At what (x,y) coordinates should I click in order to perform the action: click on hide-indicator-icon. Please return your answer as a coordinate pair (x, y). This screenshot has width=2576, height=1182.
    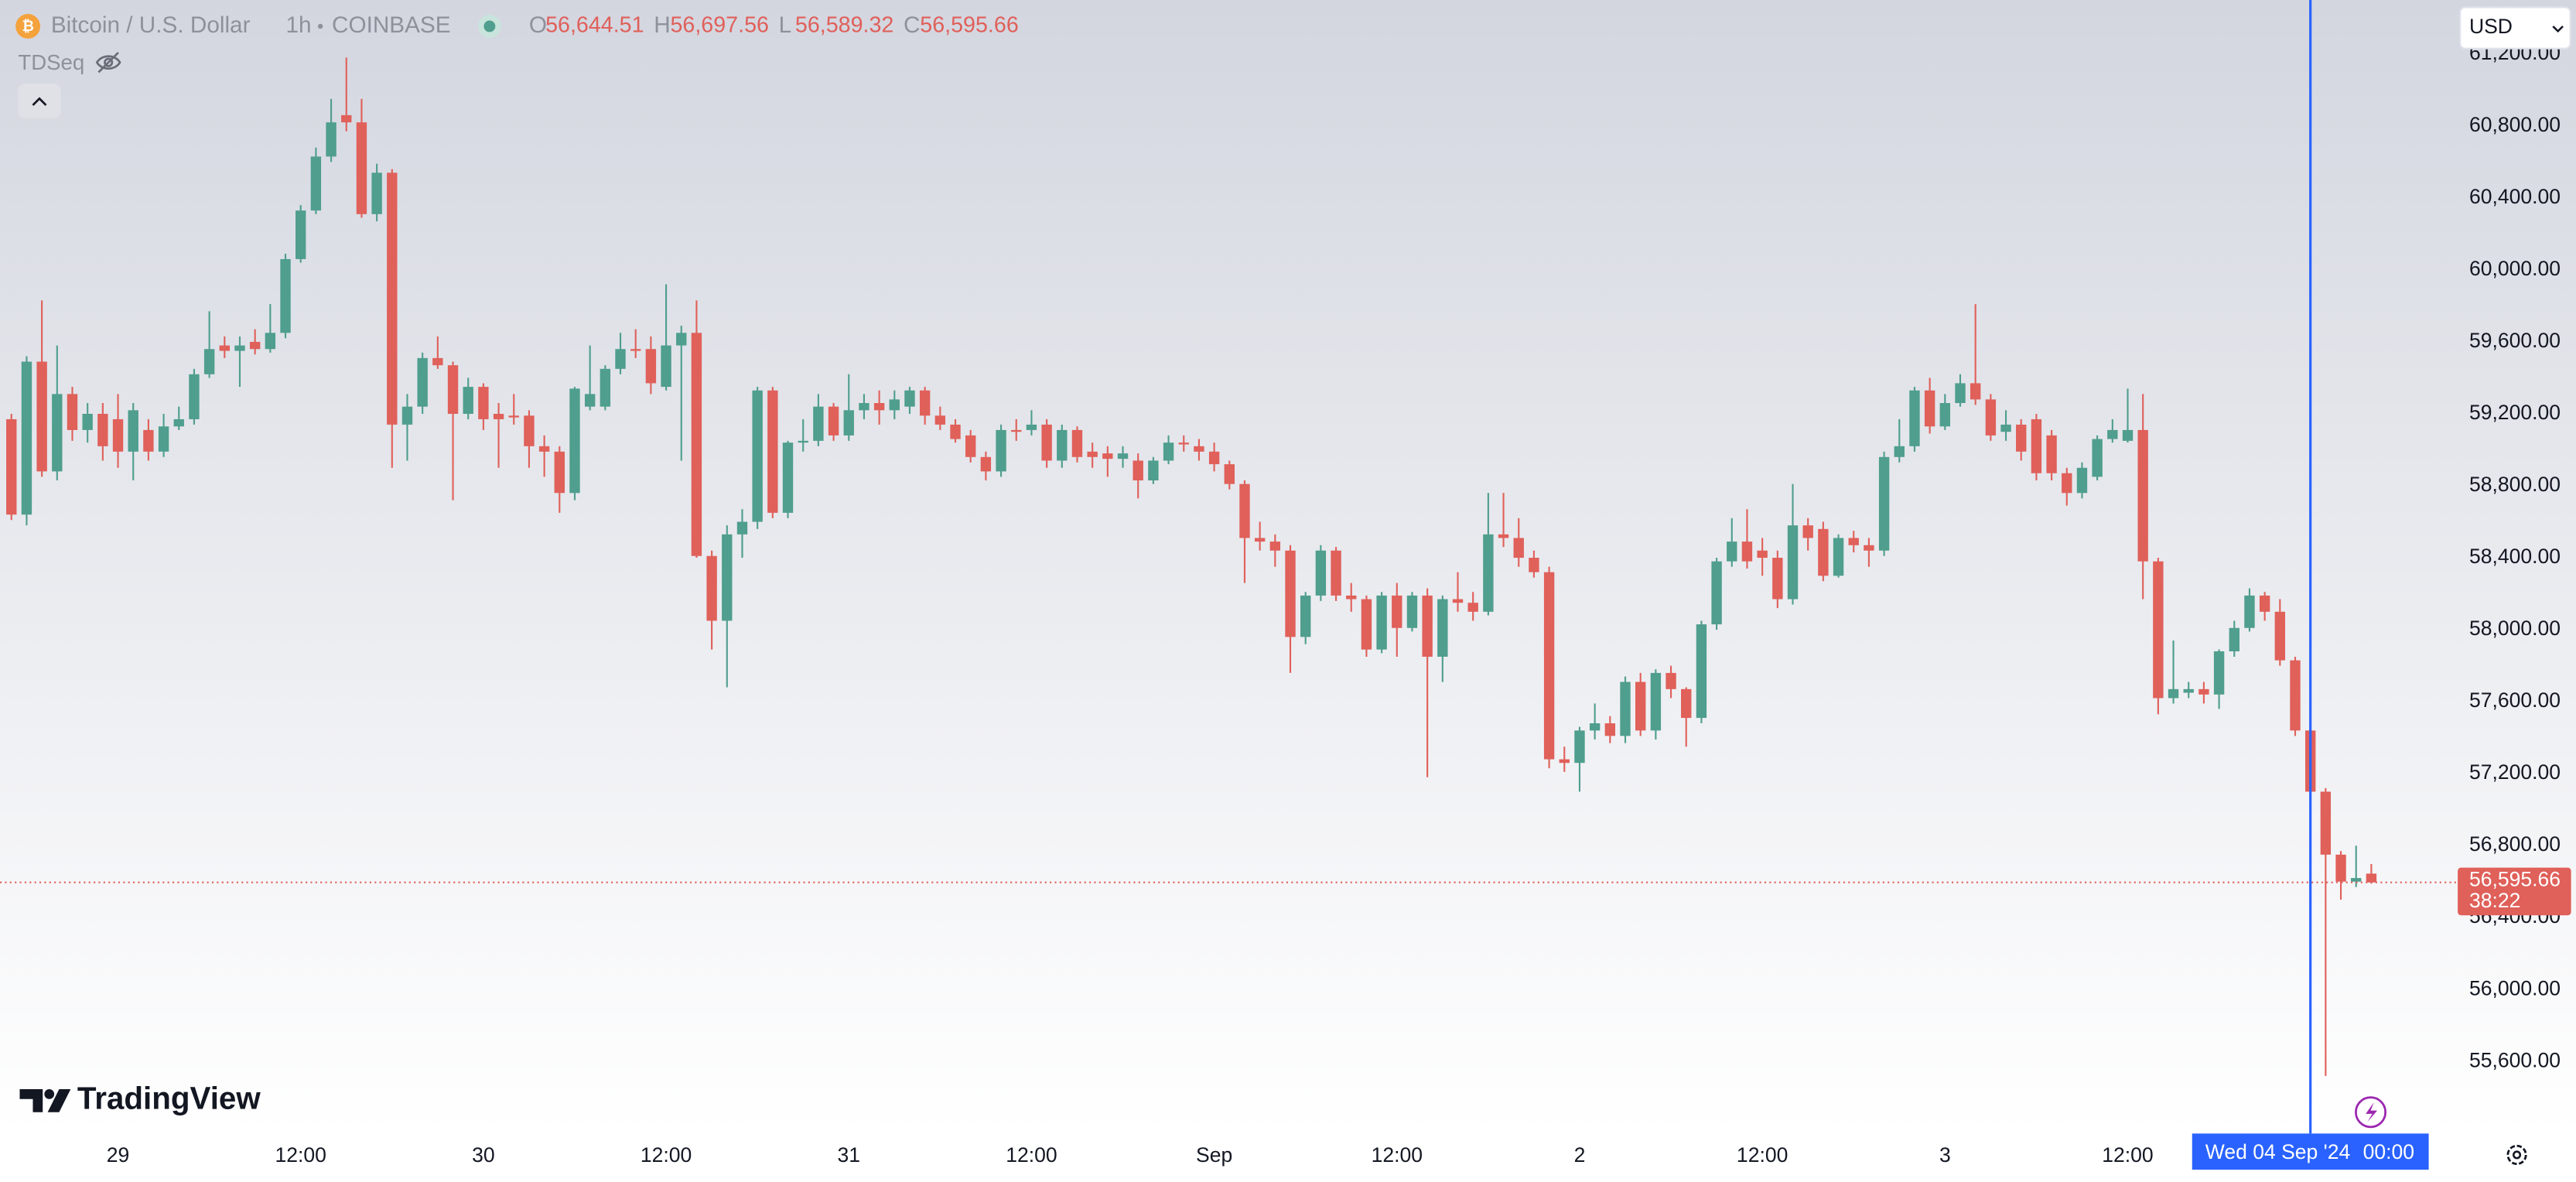
    Looking at the image, I should click on (108, 62).